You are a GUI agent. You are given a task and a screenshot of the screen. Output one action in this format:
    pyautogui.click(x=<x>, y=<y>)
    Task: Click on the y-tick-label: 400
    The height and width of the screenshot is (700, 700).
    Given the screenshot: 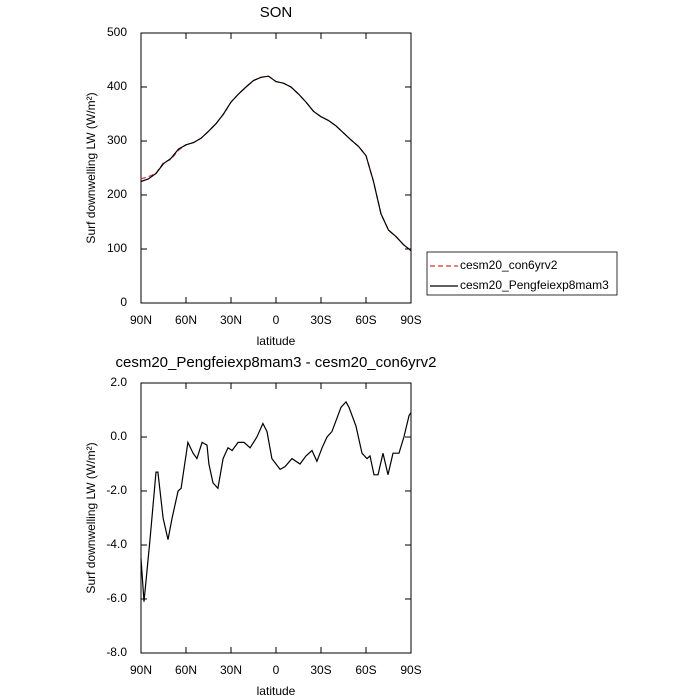 What is the action you would take?
    pyautogui.click(x=117, y=86)
    